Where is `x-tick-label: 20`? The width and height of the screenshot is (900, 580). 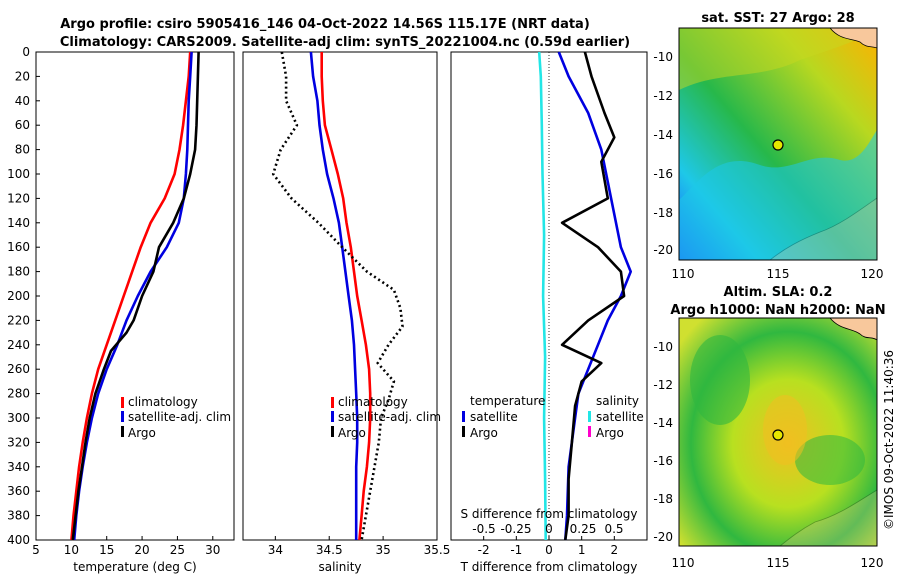
x-tick-label: 20 is located at coordinates (141, 550).